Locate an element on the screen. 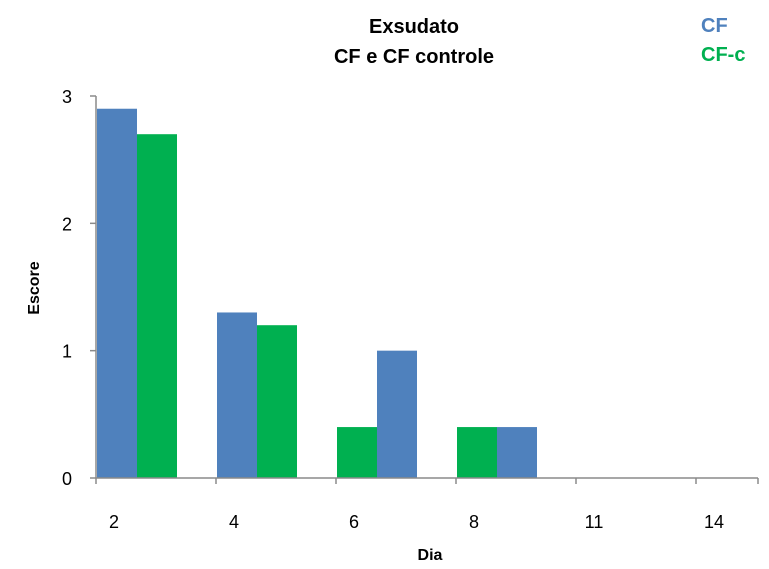 The height and width of the screenshot is (569, 769). legend-label-cf: CF is located at coordinates (714, 26).